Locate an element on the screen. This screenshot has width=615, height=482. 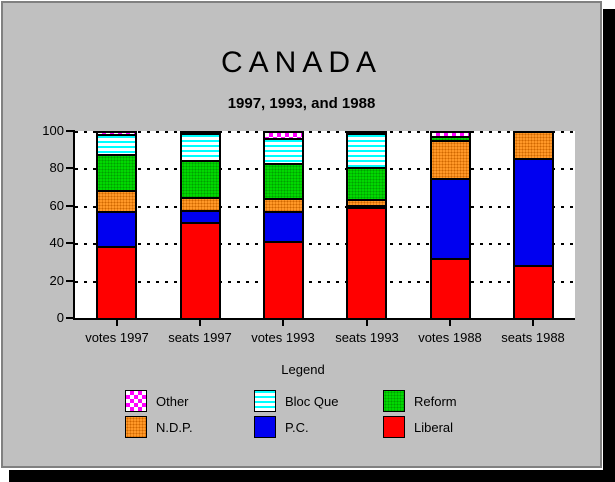
legend-item-reform: Reform is located at coordinates (420, 401).